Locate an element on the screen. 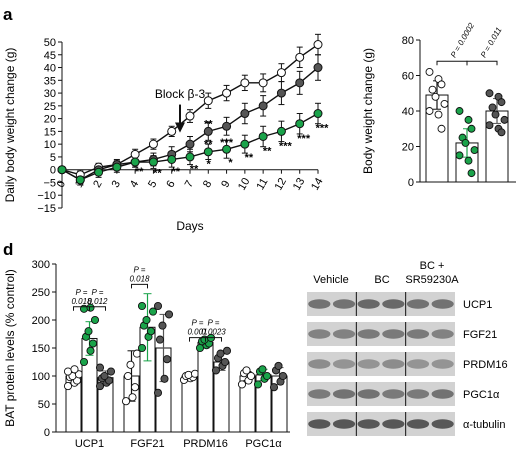  y-axis-title: BAT protein levels (% control) is located at coordinates (10, 348).